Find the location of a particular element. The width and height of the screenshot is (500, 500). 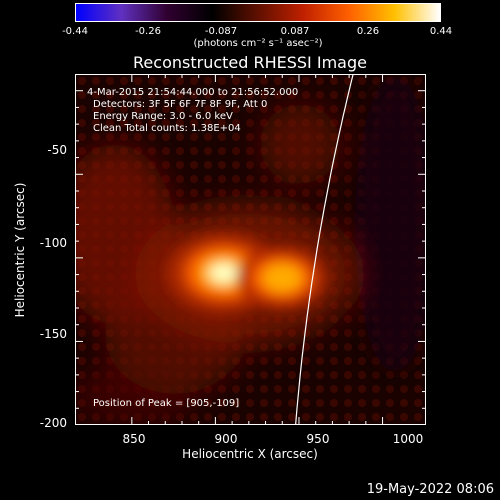

x-axis-label: Heliocentric X (arcsec) is located at coordinates (250, 454).